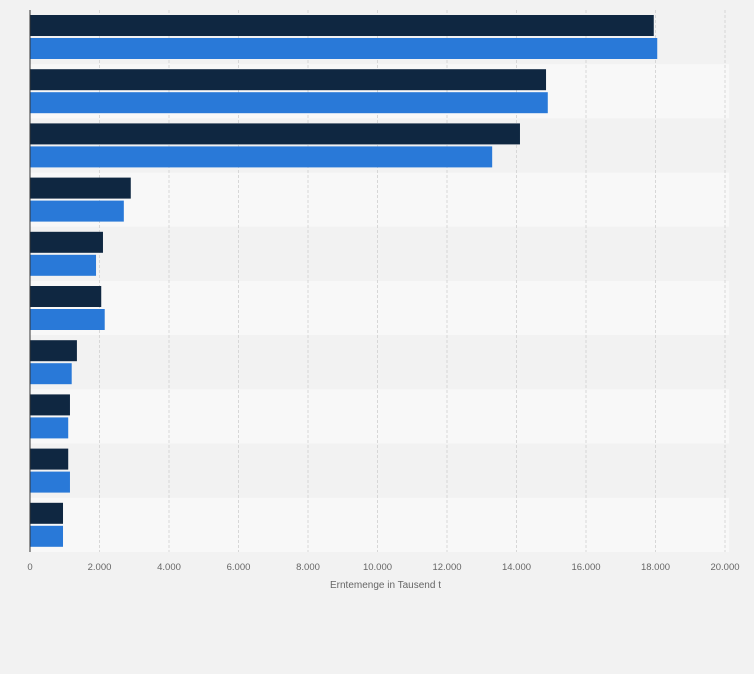  Describe the element at coordinates (308, 567) in the screenshot. I see `x-tick-label: 8.000` at that location.